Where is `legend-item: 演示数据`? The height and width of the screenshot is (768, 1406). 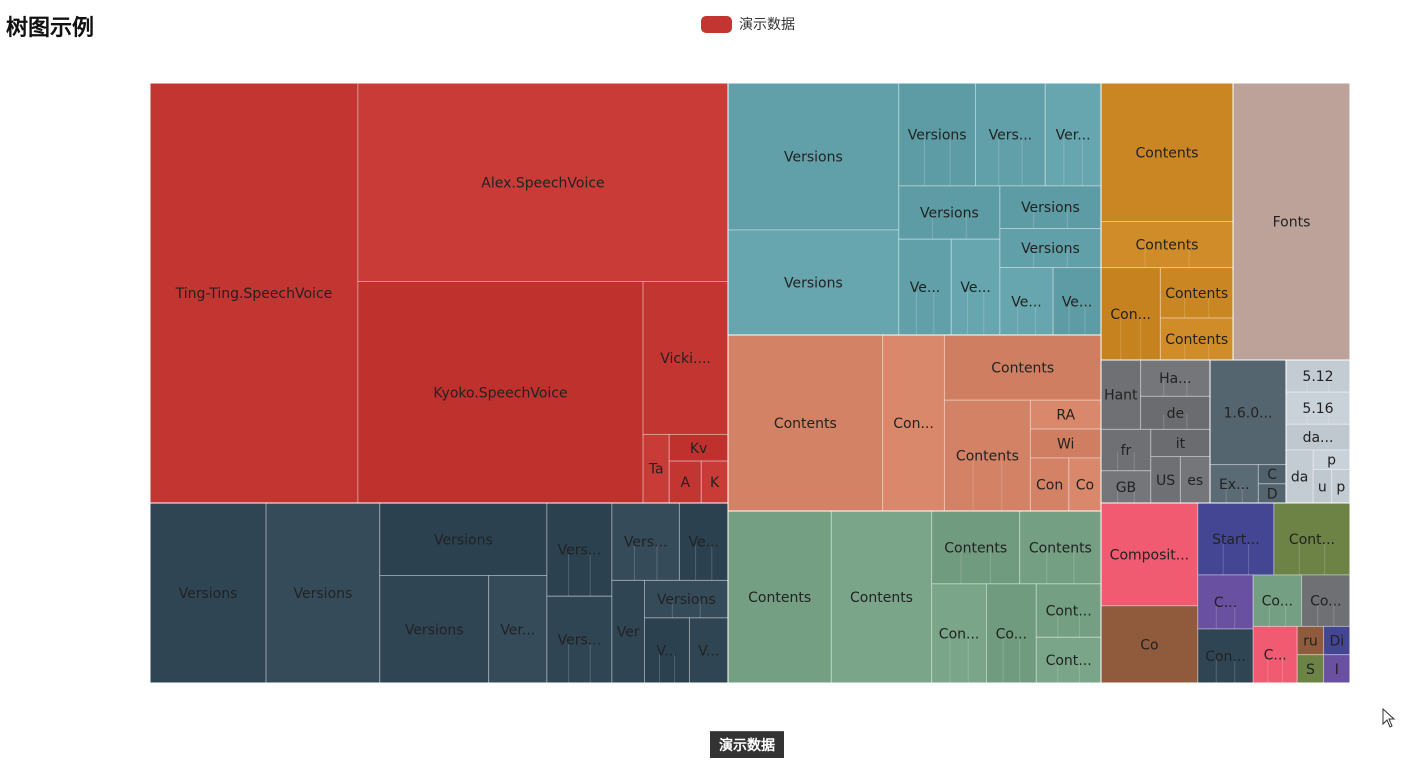 legend-item: 演示数据 is located at coordinates (748, 24).